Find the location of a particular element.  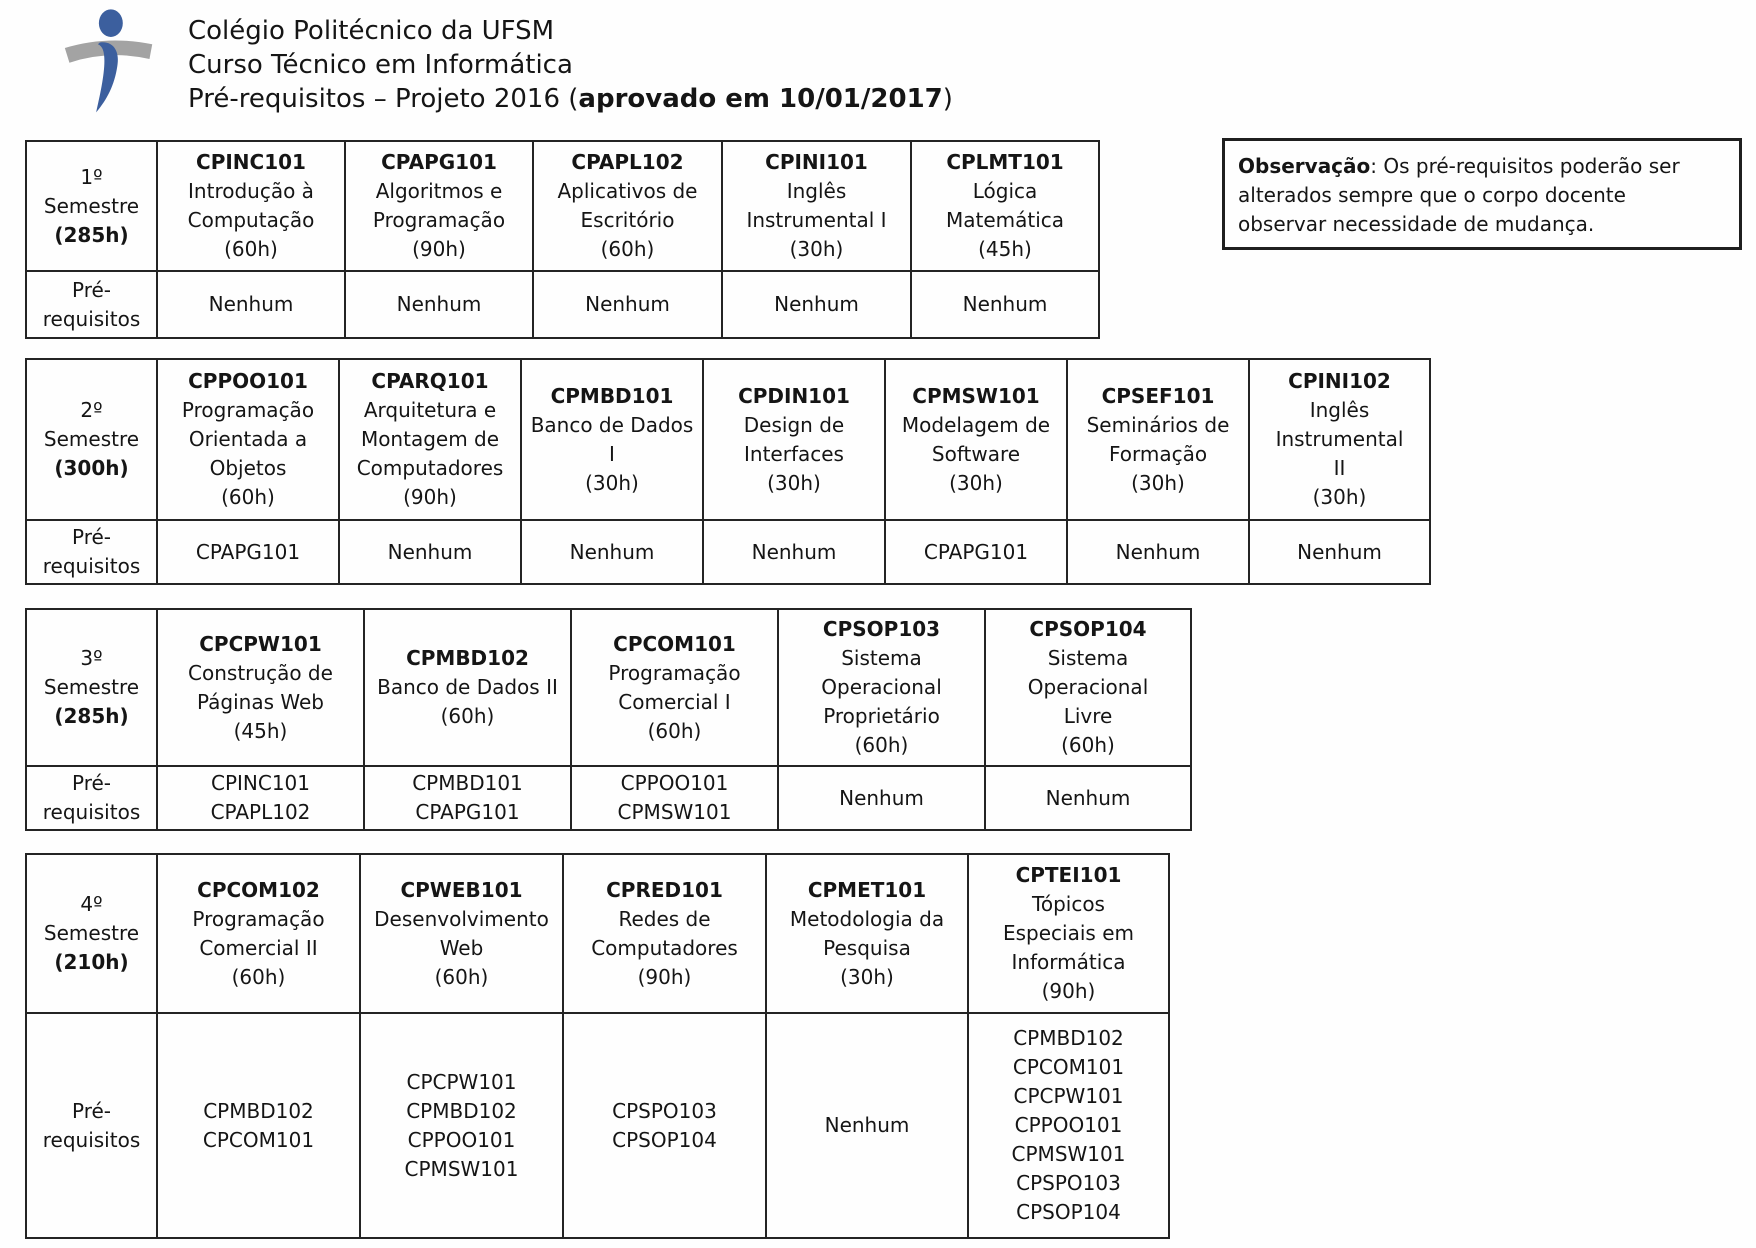

course-name: Banco de Dados I is located at coordinates (612, 439).